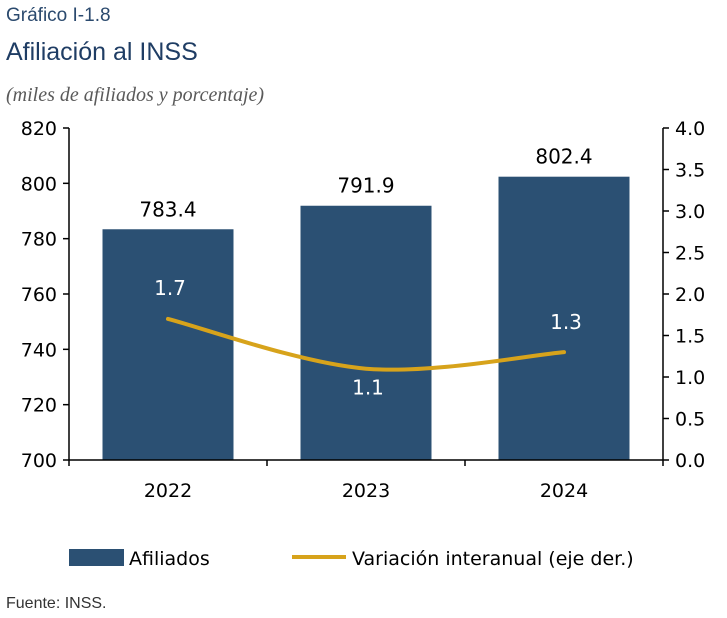  Describe the element at coordinates (365, 186) in the screenshot. I see `bar-value-label: 791.9` at that location.